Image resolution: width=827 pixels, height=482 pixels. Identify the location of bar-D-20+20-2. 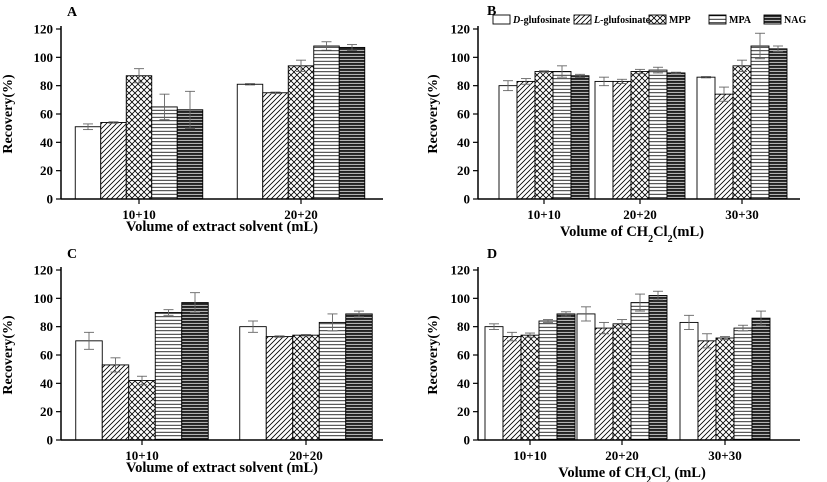
(622, 382).